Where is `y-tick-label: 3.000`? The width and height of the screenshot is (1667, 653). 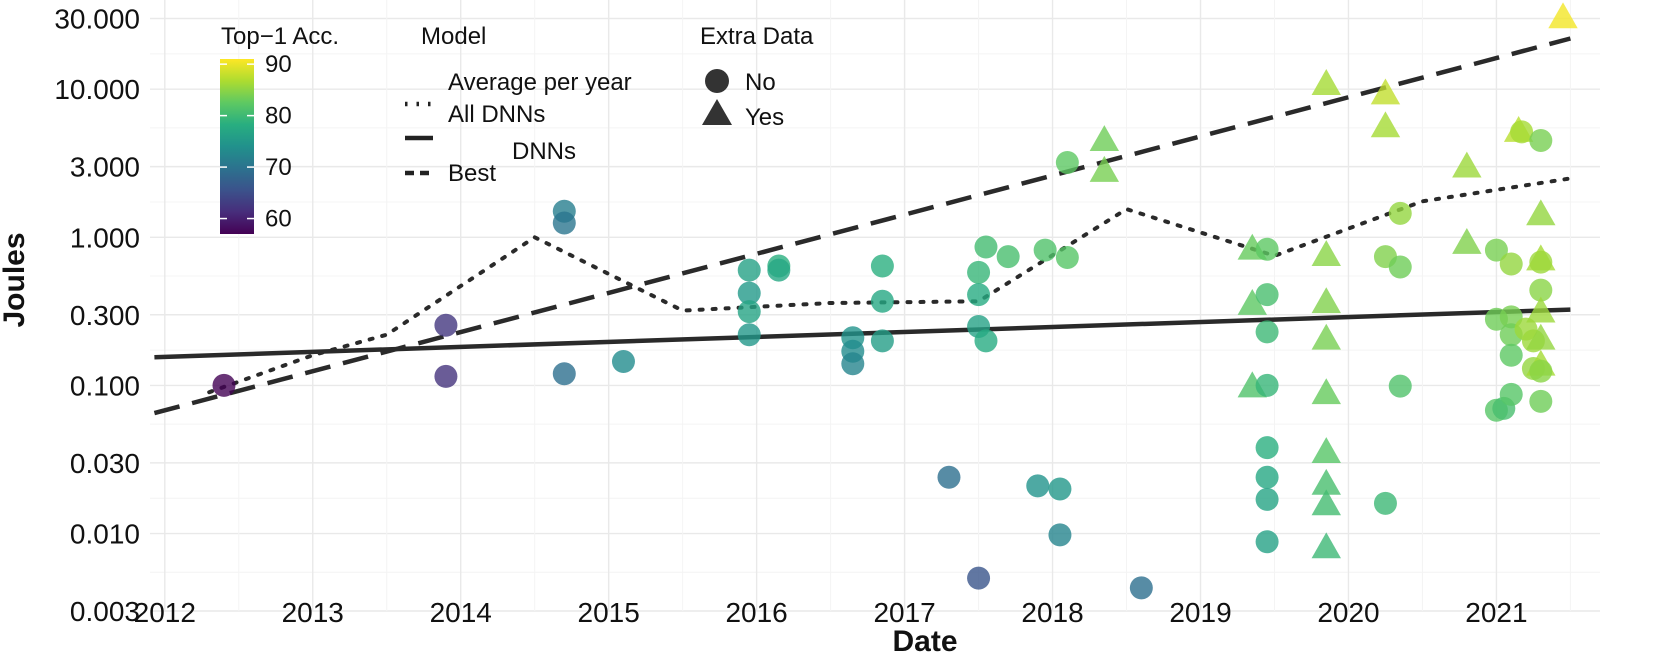 y-tick-label: 3.000 is located at coordinates (105, 167).